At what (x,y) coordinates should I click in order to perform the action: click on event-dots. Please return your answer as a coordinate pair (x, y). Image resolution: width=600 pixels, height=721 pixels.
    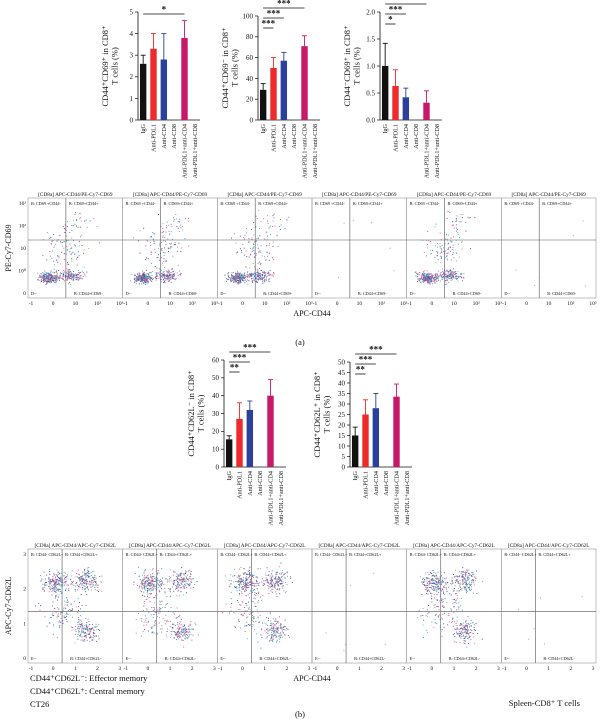
    Looking at the image, I should click on (445, 248).